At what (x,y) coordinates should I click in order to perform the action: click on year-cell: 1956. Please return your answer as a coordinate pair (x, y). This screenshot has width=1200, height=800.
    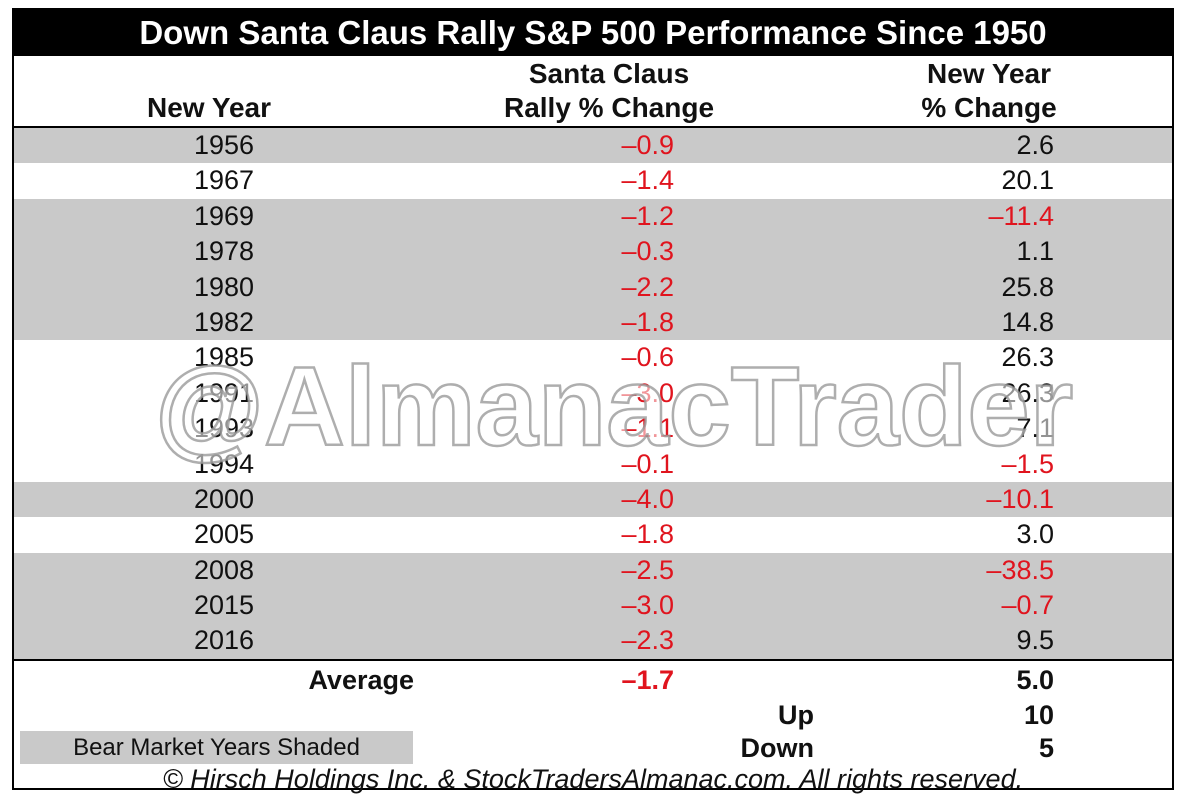
    Looking at the image, I should click on (224, 145).